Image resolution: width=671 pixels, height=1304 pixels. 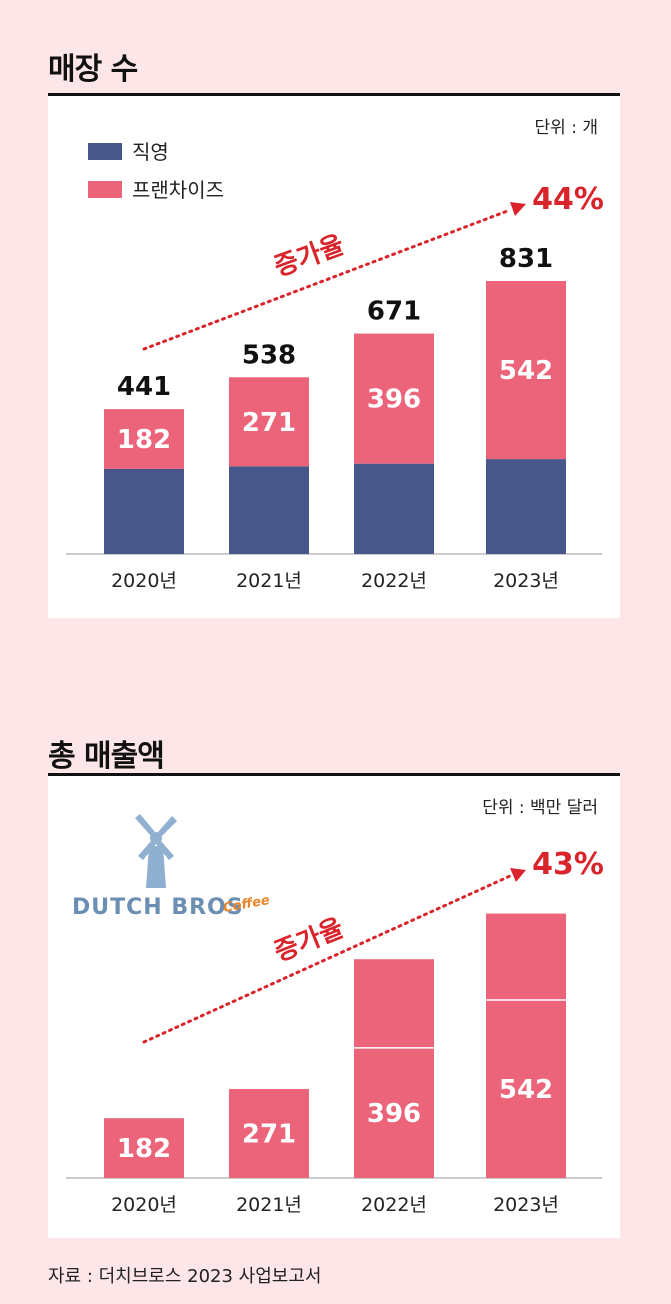 I want to click on source-note: 자료 : 더치브로스 2023 사업보고서, so click(x=185, y=1276).